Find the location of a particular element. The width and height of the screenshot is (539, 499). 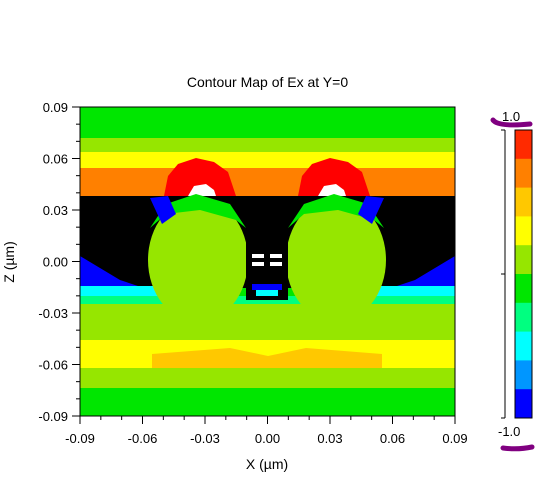

x-tick-label: -0.06 is located at coordinates (143, 438).